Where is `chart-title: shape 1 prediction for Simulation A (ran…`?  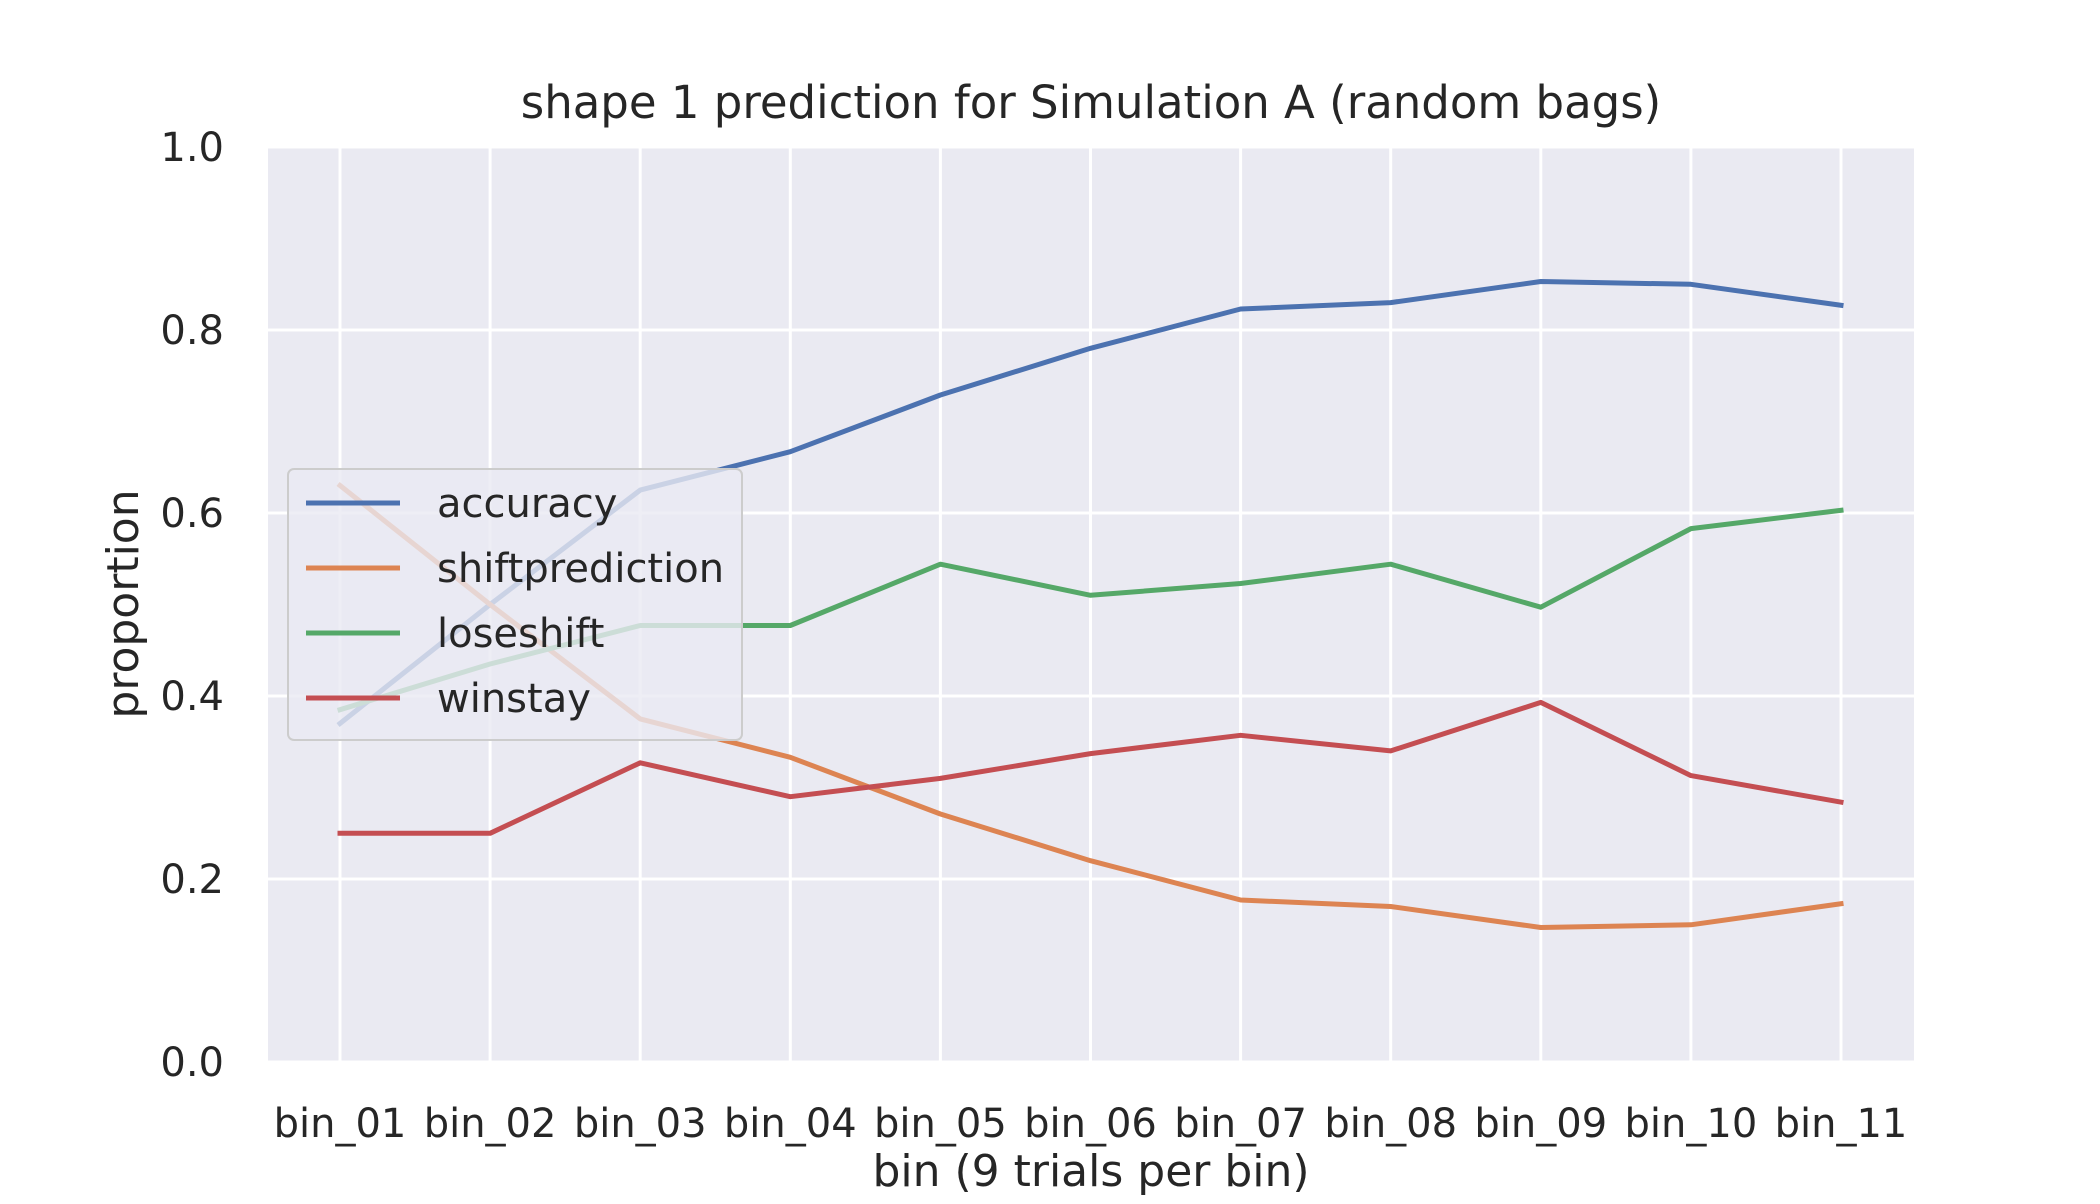
chart-title: shape 1 prediction for Simulation A (ran… is located at coordinates (1091, 102).